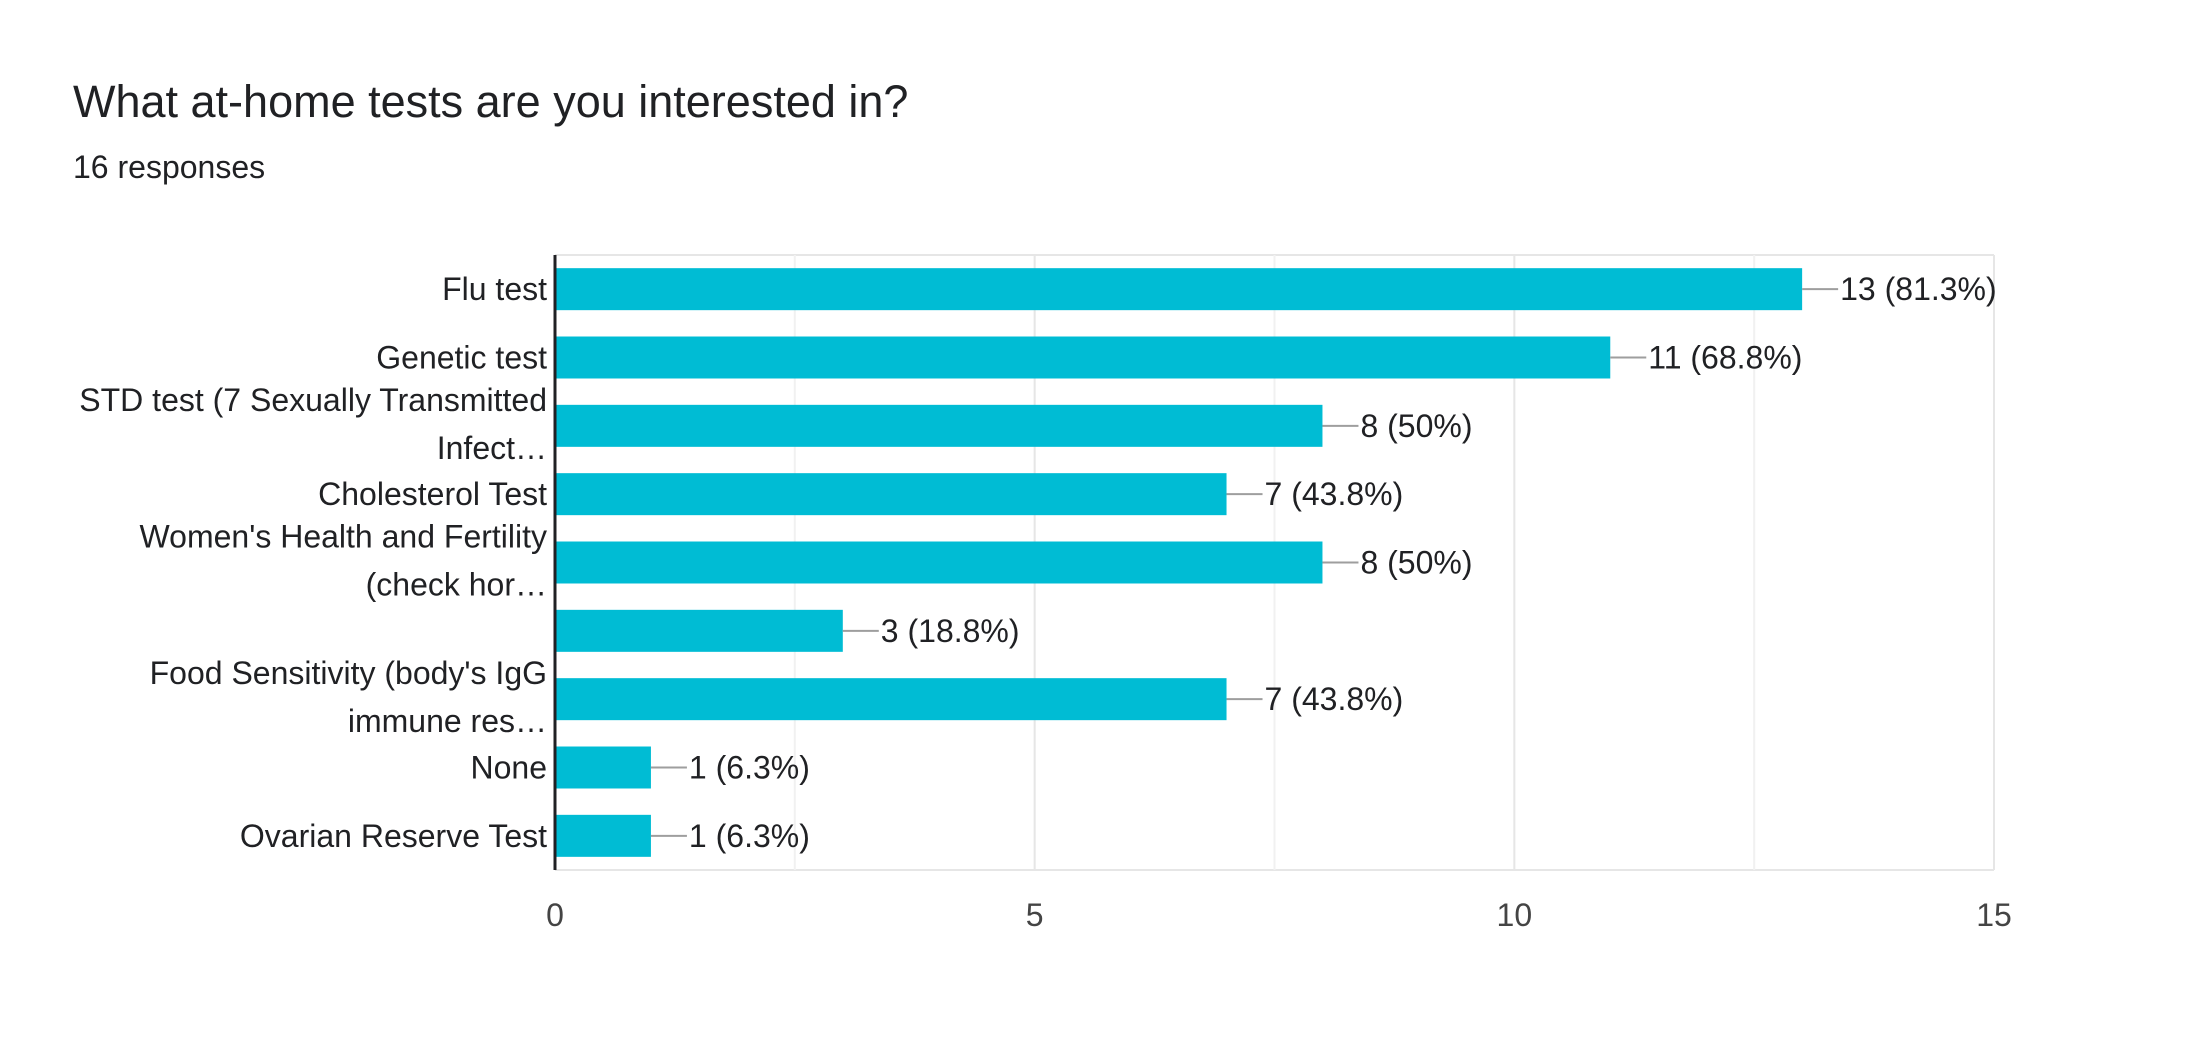 The height and width of the screenshot is (1044, 2196). I want to click on x-tick-label: 10, so click(1515, 915).